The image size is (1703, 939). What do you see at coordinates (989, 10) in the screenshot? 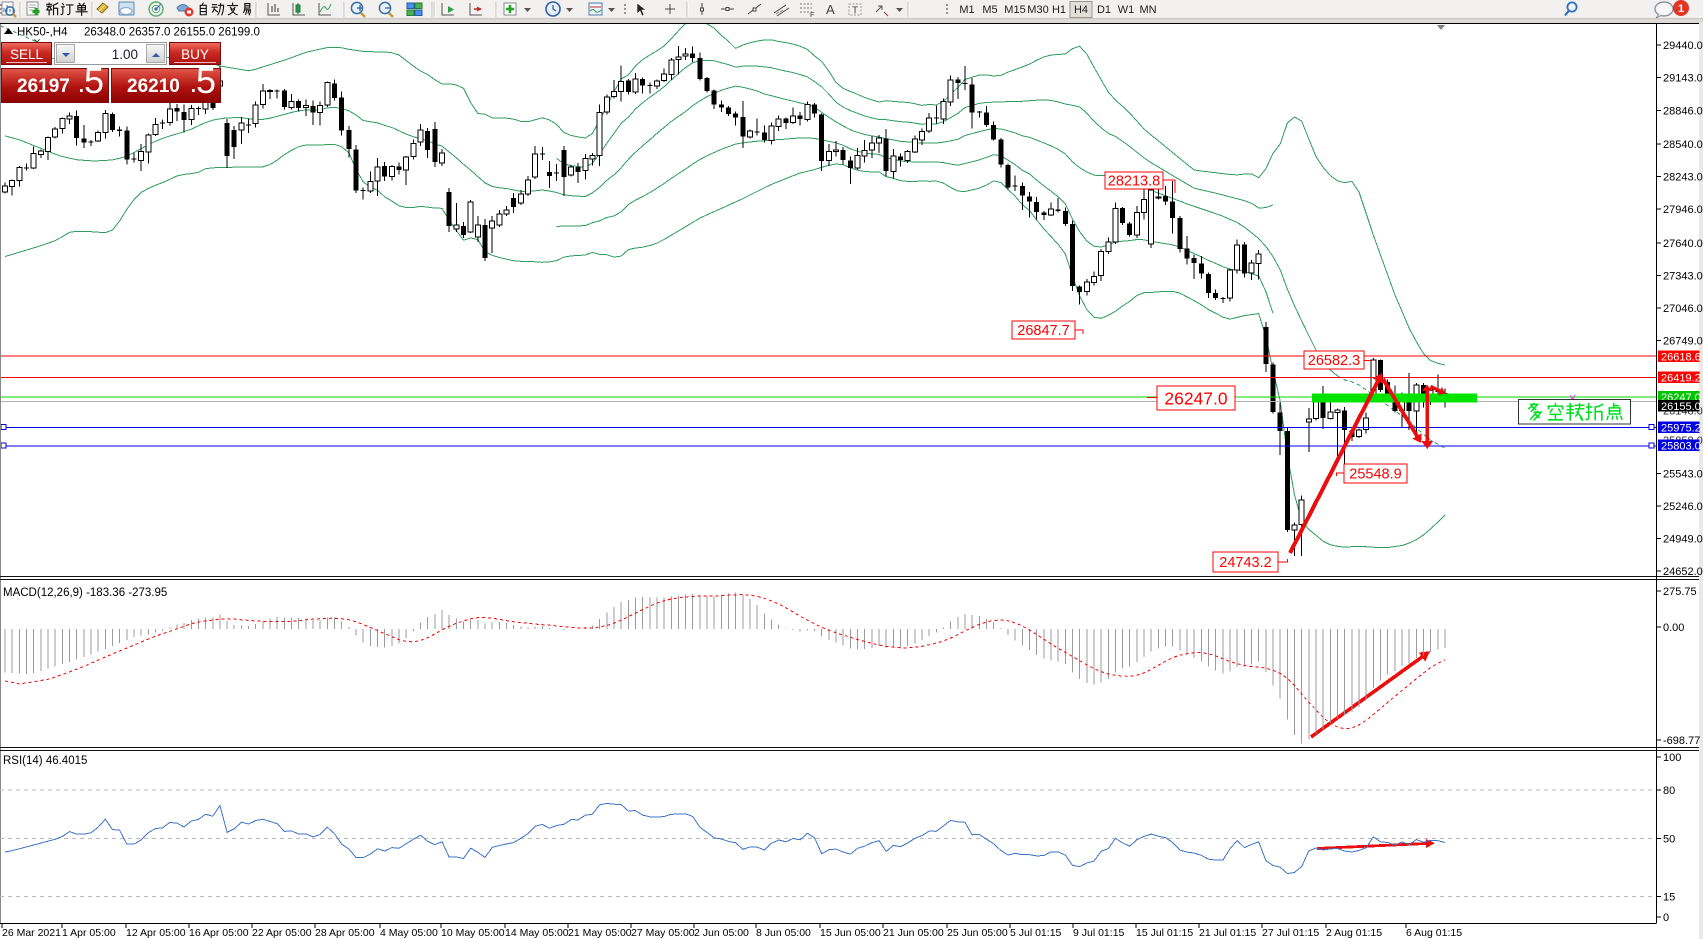
I see `svg-text: M5` at bounding box center [989, 10].